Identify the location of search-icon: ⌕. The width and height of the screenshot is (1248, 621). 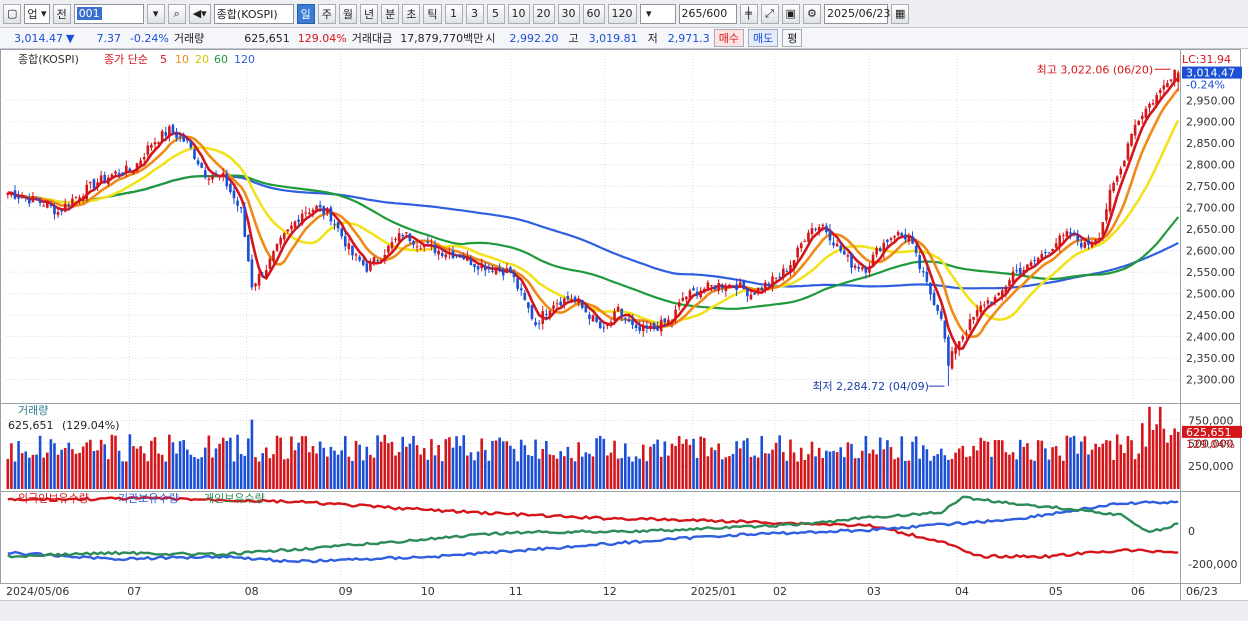
(176, 13).